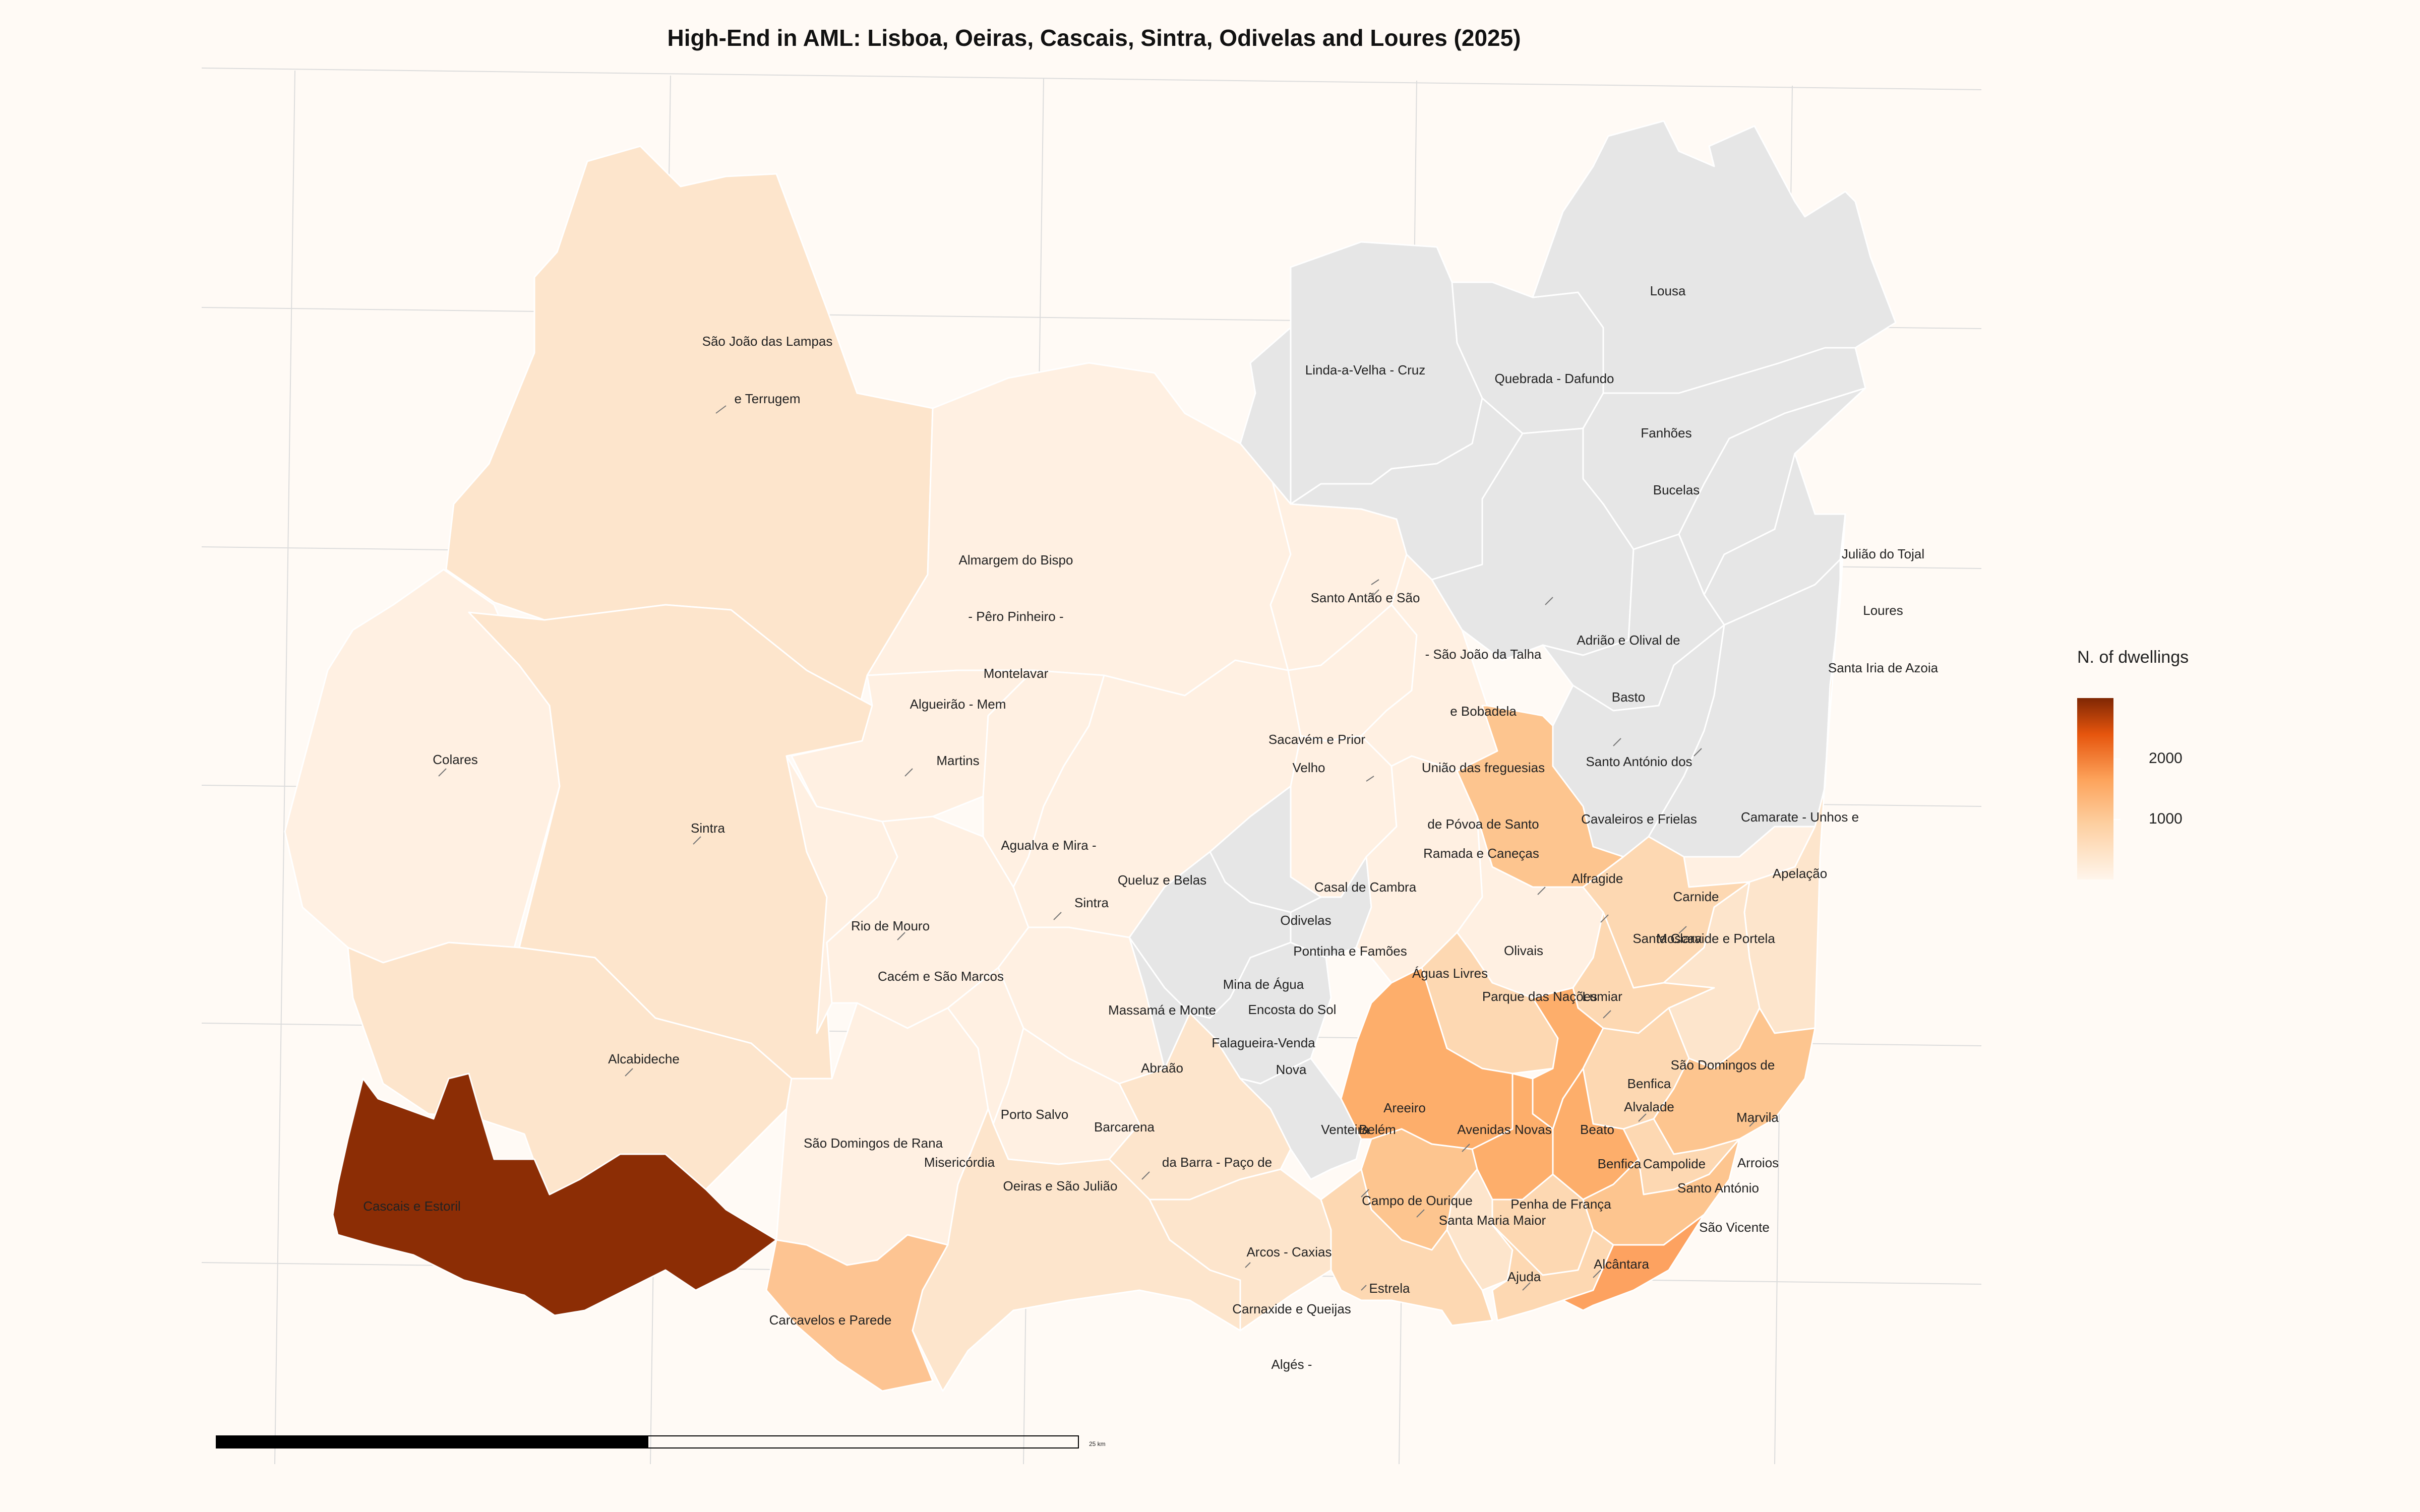 Image resolution: width=2420 pixels, height=1512 pixels. I want to click on region-label: Queluz e Belas, so click(1162, 880).